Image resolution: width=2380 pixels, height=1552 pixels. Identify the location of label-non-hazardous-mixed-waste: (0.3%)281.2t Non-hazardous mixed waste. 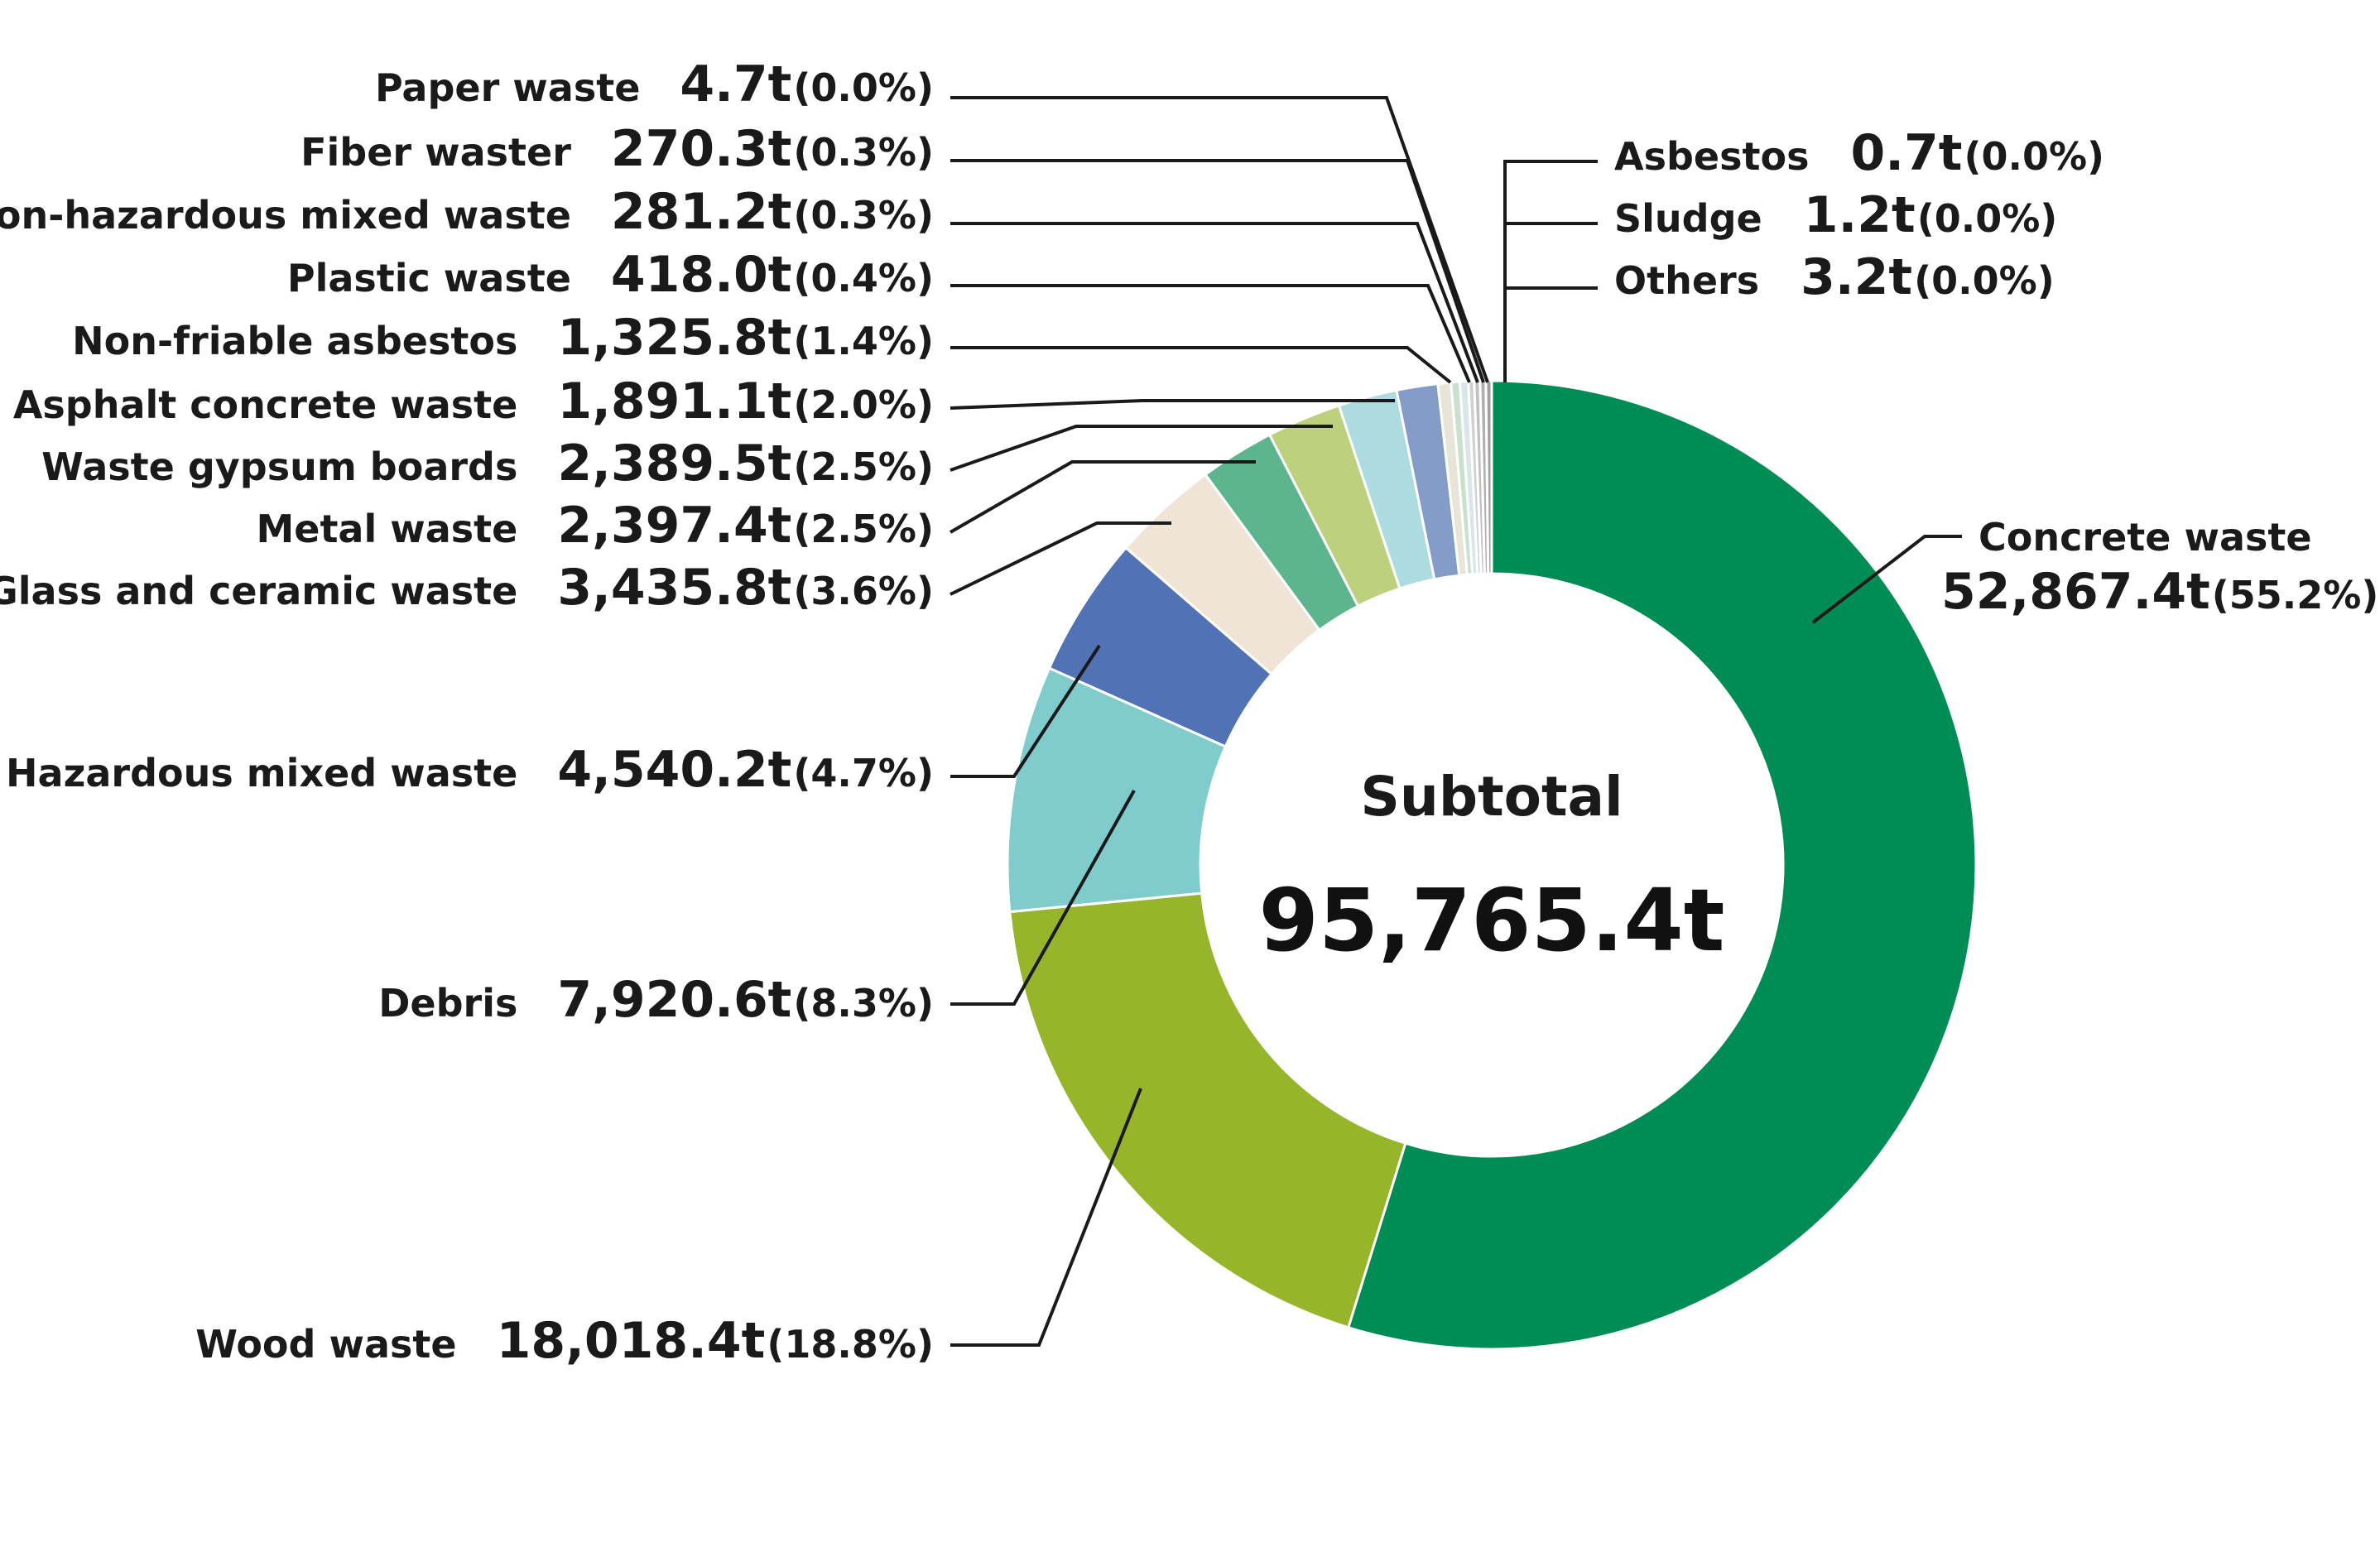
(467, 212).